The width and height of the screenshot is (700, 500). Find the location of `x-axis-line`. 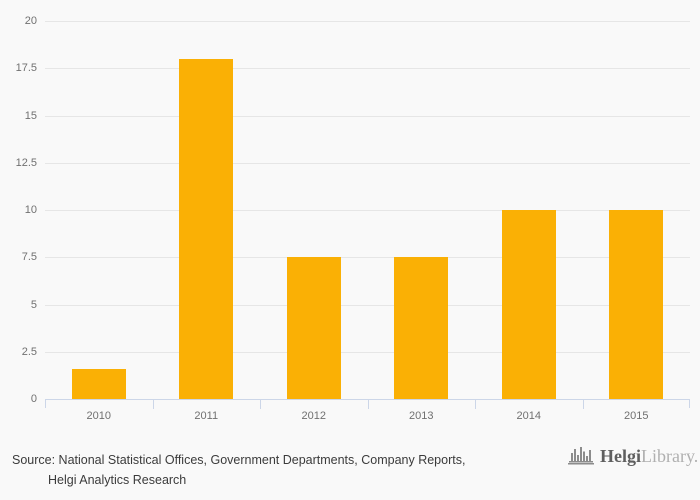

x-axis-line is located at coordinates (367, 399).